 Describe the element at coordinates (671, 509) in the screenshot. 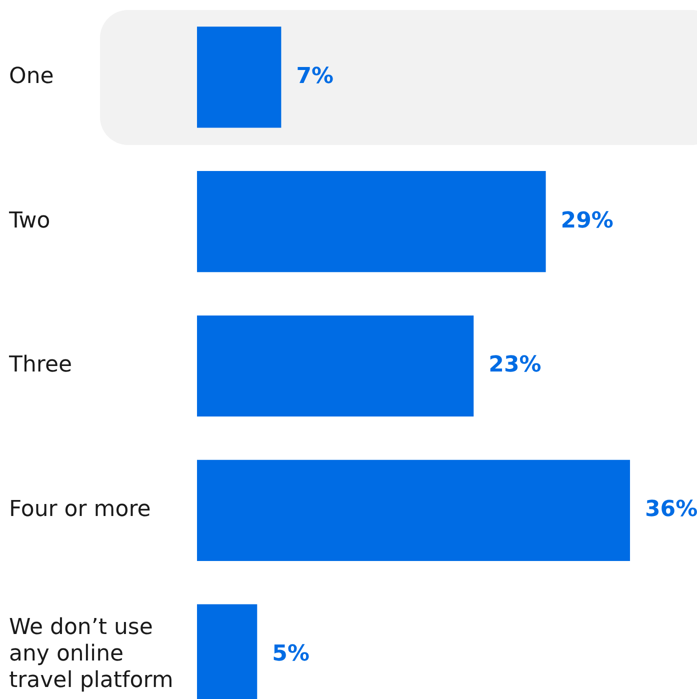

I see `data-label: 36%` at that location.